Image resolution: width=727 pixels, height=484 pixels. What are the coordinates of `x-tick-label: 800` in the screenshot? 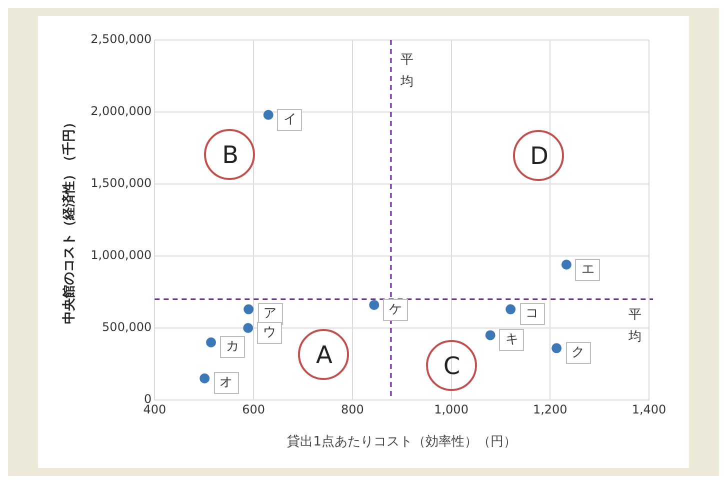 It's located at (352, 409).